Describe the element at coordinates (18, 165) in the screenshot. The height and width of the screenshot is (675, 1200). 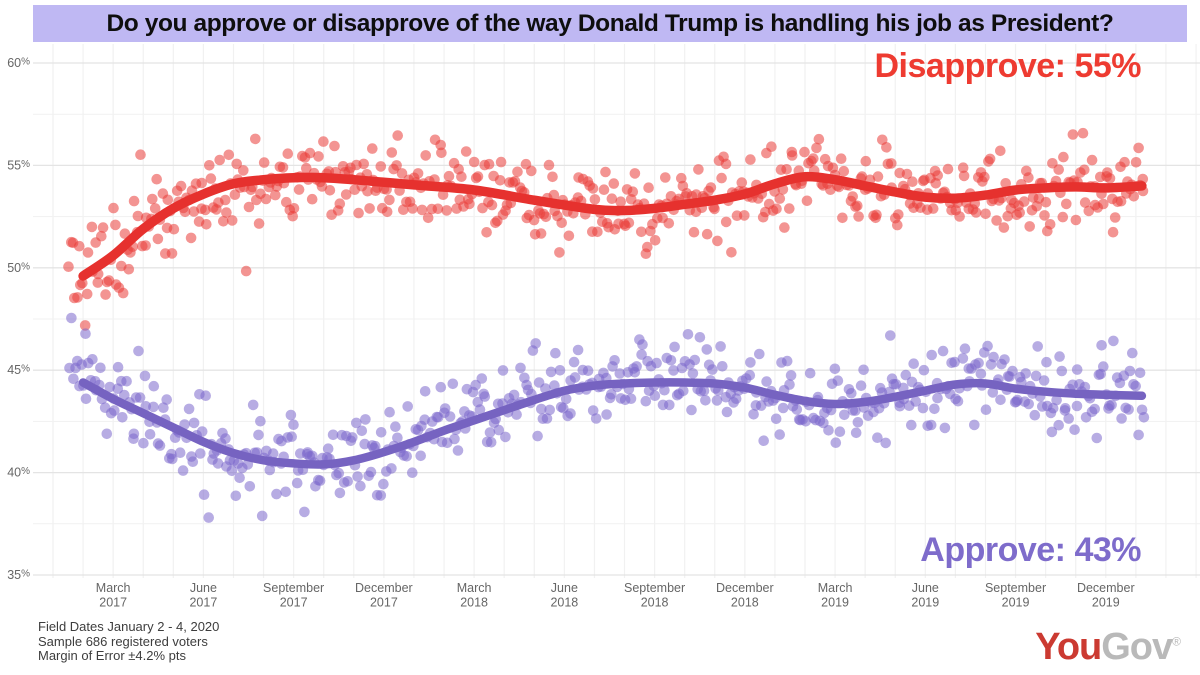
I see `y-tick-label: 55%` at that location.